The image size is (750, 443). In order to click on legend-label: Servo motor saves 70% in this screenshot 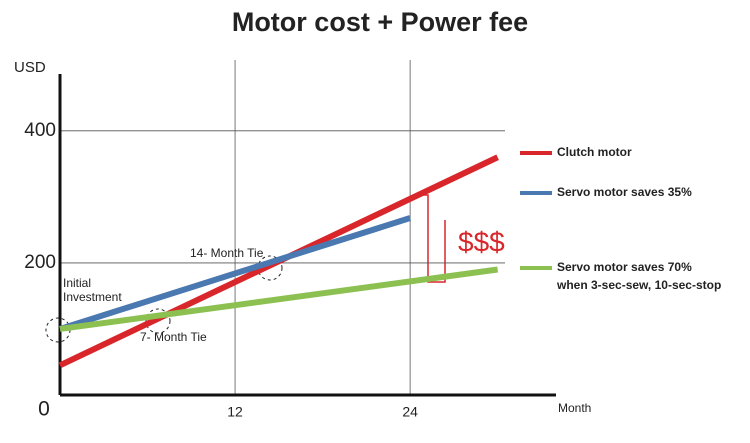, I will do `click(624, 267)`.